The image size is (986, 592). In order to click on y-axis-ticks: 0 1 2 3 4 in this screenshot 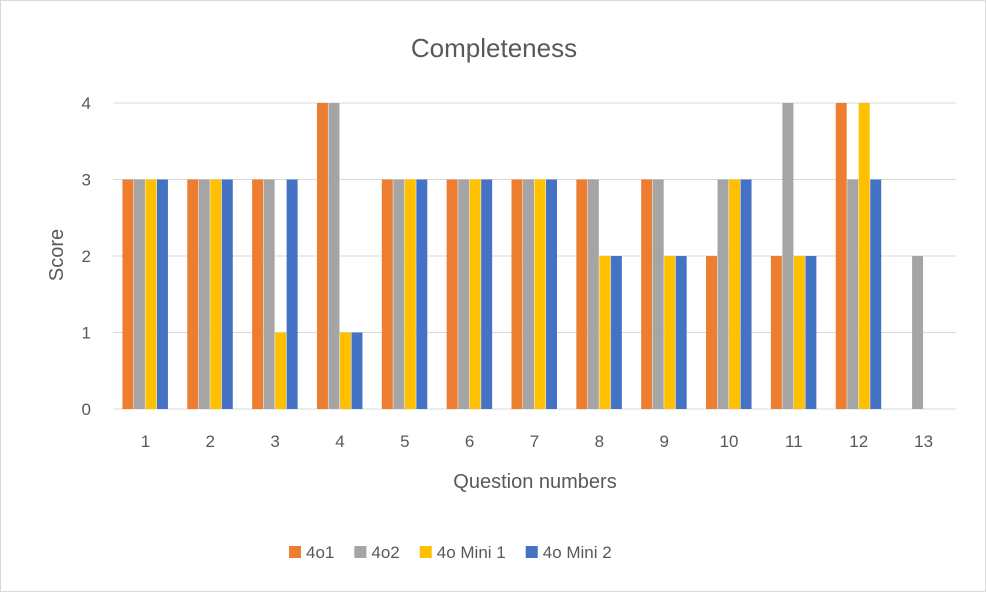, I will do `click(86, 256)`.